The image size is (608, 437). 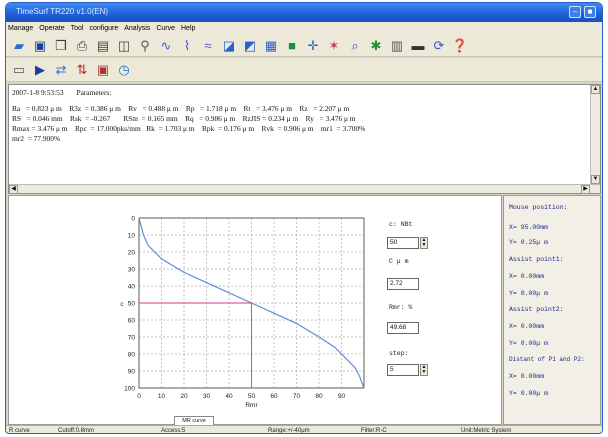 I want to click on menu-help: Help, so click(x=188, y=28).